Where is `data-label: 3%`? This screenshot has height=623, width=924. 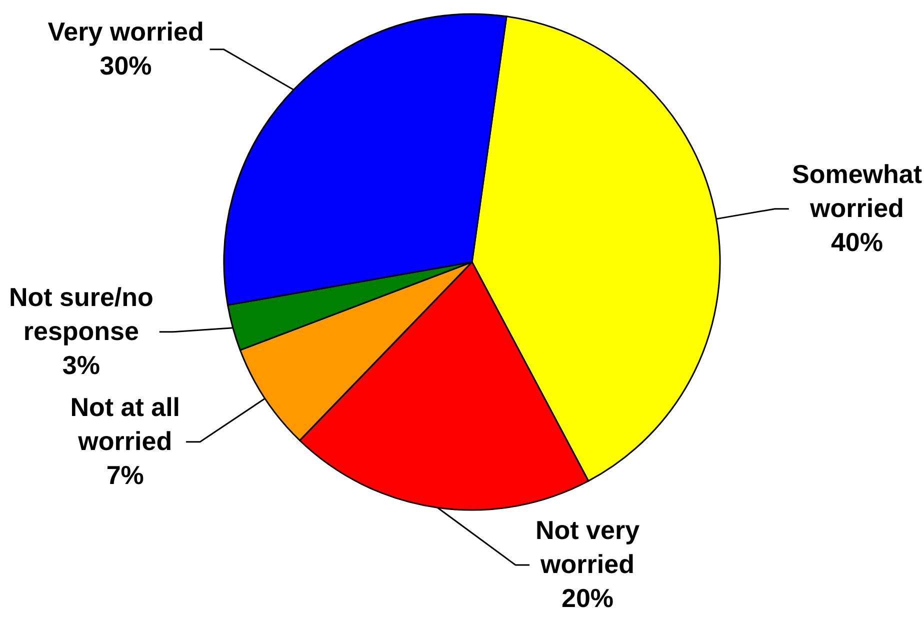 data-label: 3% is located at coordinates (81, 365).